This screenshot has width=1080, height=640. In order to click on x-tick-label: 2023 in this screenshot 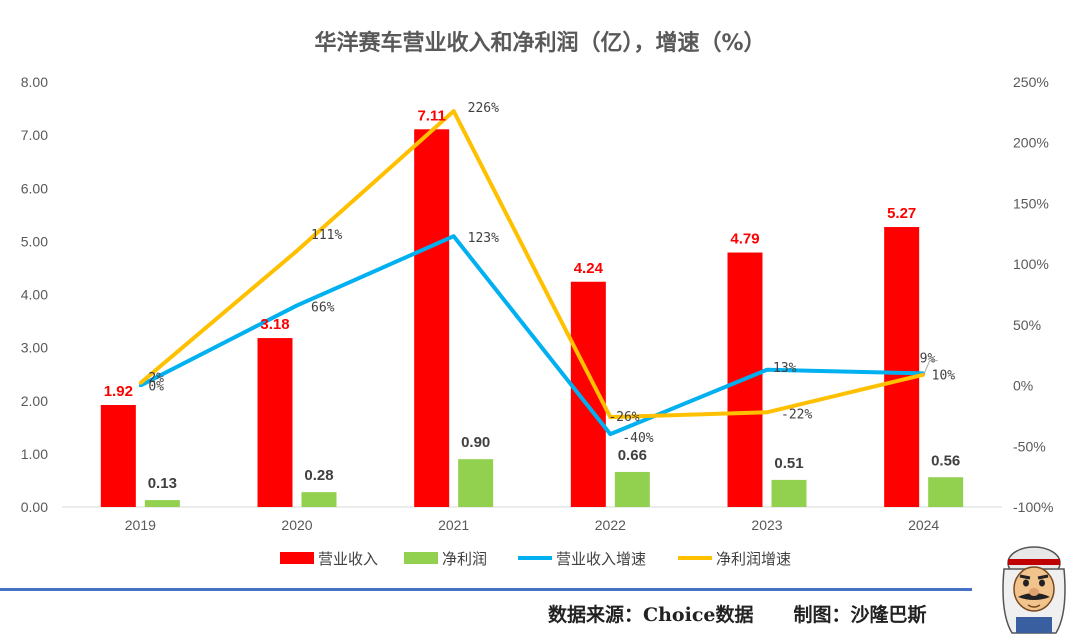, I will do `click(766, 525)`.